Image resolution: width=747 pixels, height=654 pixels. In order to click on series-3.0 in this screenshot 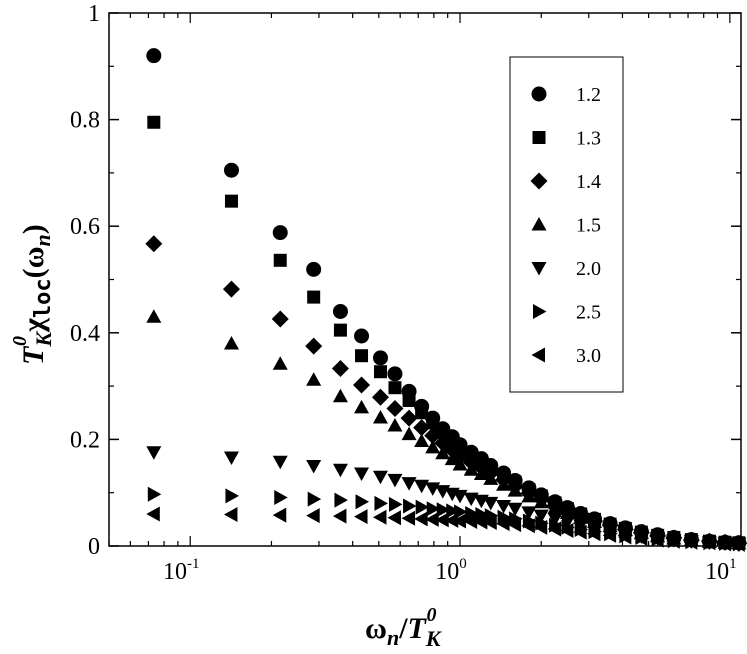, I will do `click(445, 529)`.